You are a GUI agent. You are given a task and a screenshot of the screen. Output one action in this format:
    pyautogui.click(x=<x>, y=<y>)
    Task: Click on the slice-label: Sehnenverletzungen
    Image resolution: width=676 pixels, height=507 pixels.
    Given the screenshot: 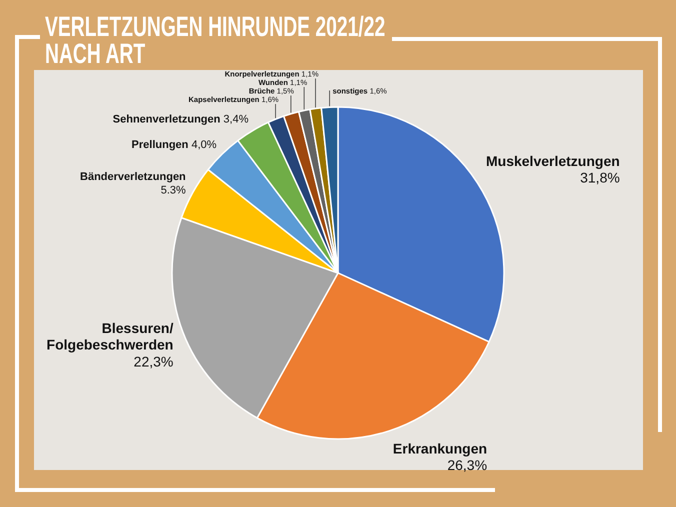 What is the action you would take?
    pyautogui.click(x=166, y=120)
    